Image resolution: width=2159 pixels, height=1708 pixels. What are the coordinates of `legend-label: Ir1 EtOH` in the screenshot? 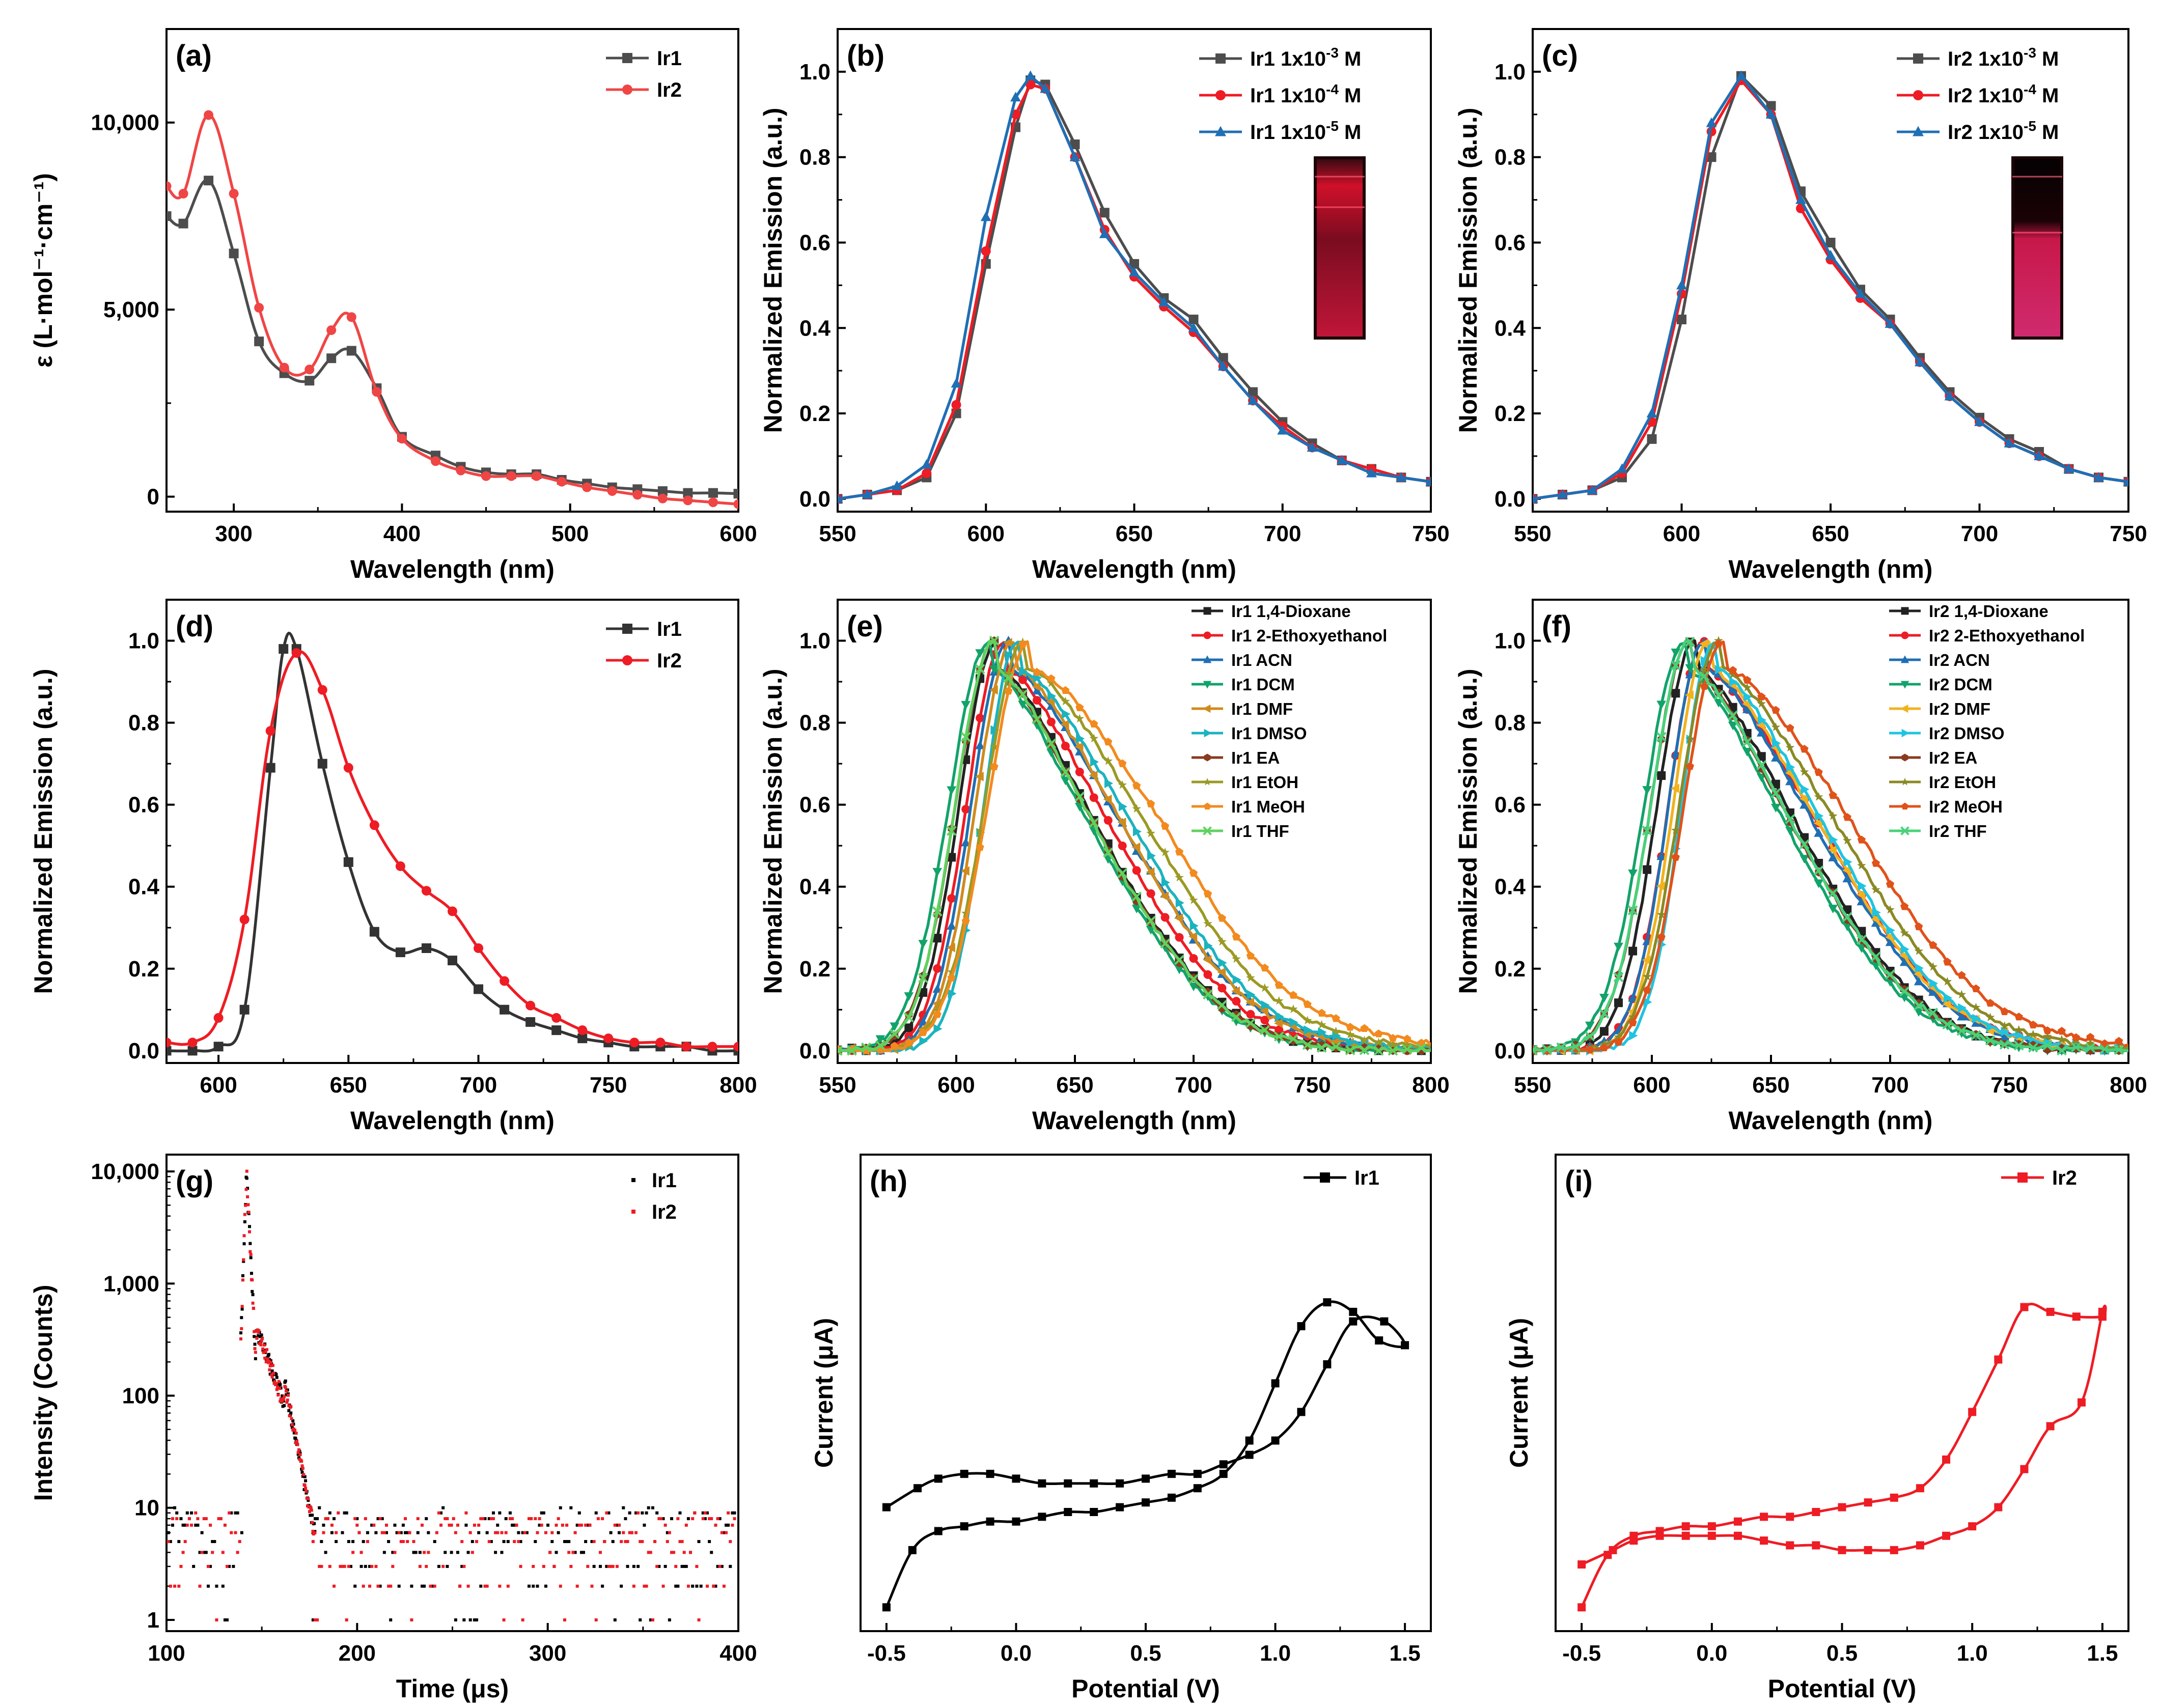 It's located at (1264, 782).